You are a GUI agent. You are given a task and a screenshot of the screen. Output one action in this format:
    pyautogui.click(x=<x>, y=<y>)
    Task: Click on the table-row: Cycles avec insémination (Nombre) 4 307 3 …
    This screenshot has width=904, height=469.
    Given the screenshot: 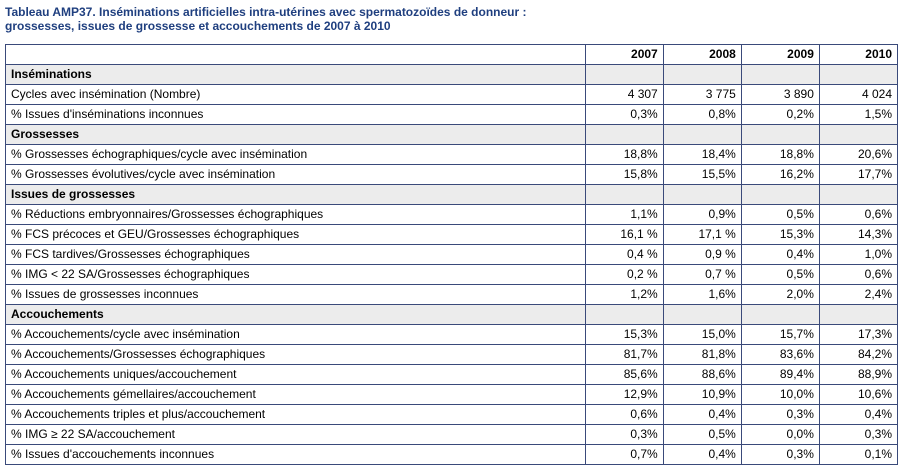 What is the action you would take?
    pyautogui.click(x=452, y=94)
    